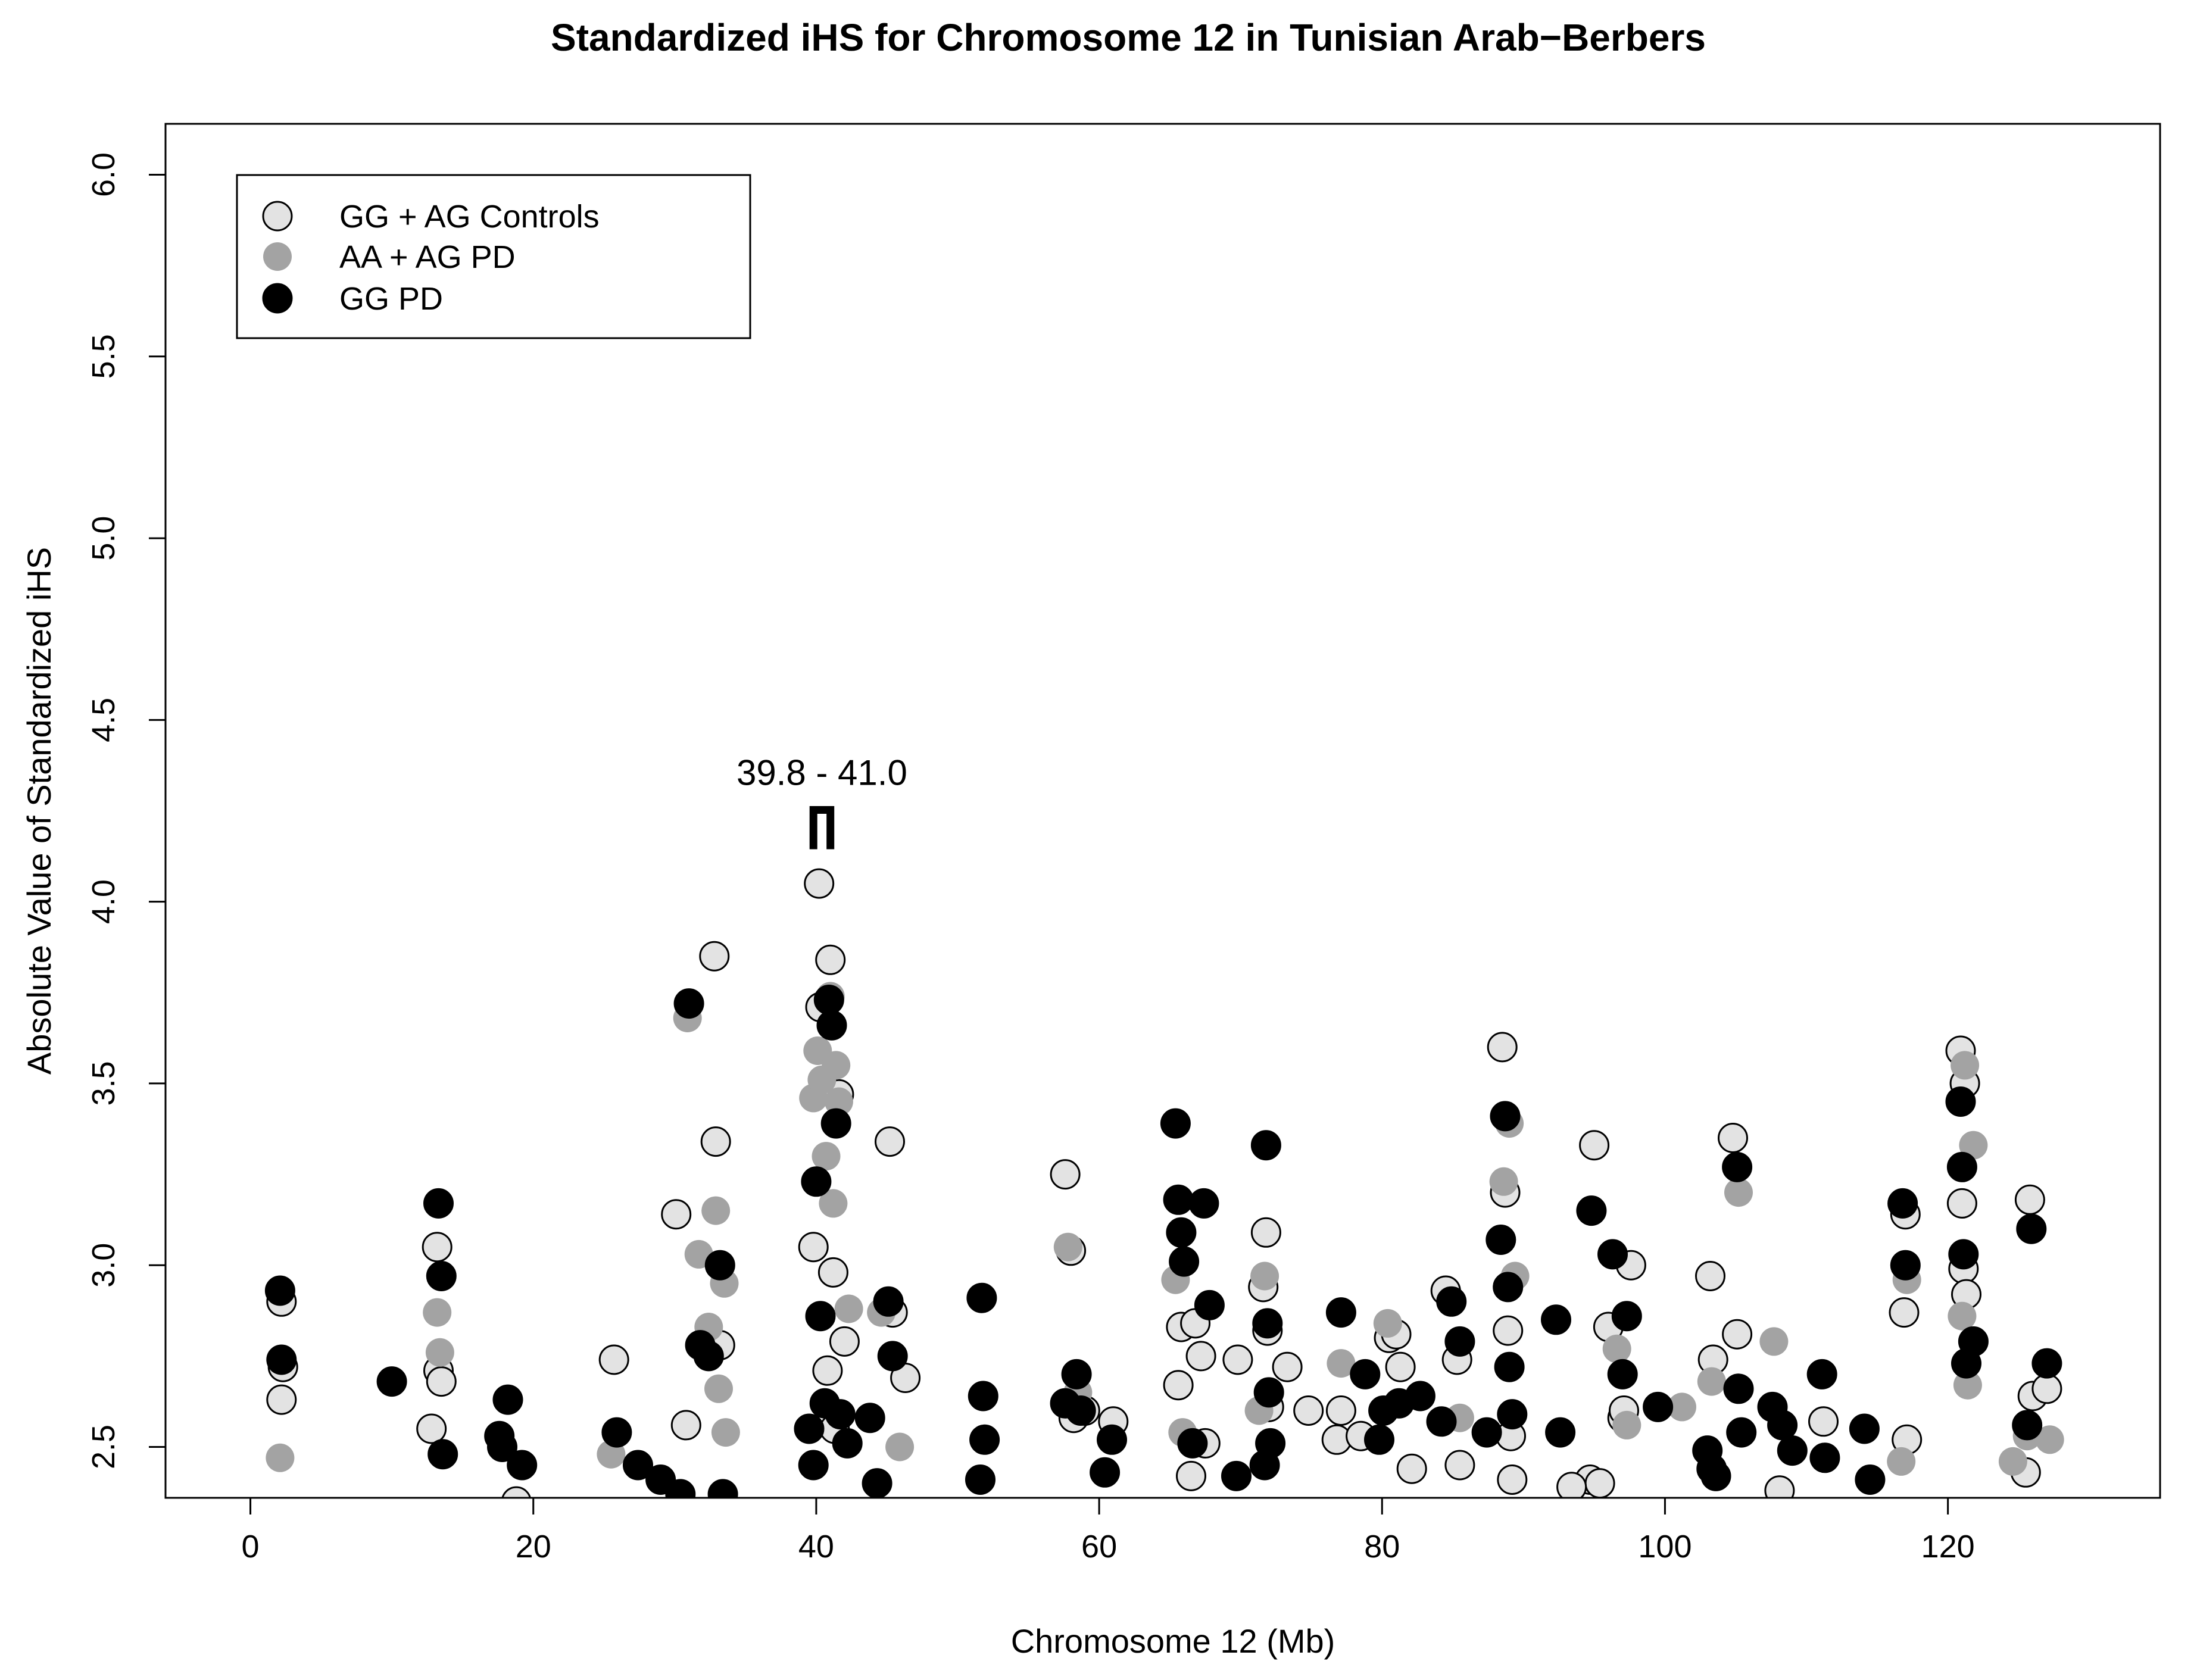 The image size is (2197, 1680). Describe the element at coordinates (103, 539) in the screenshot. I see `y-tick-label: 5.0` at that location.